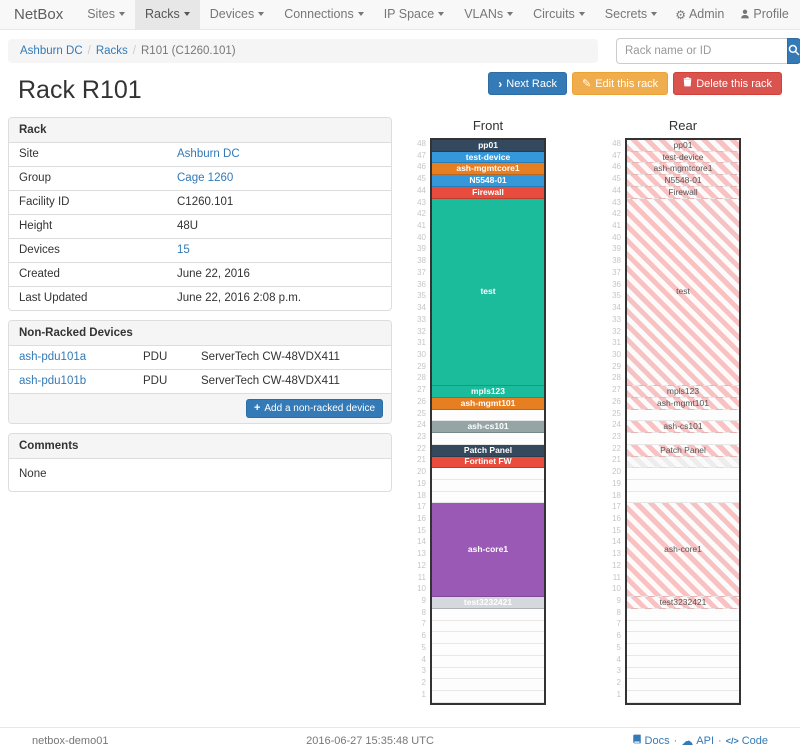 Image resolution: width=800 pixels, height=753 pixels. What do you see at coordinates (683, 181) in the screenshot?
I see `device-n5548-01-rear: N5548-01` at bounding box center [683, 181].